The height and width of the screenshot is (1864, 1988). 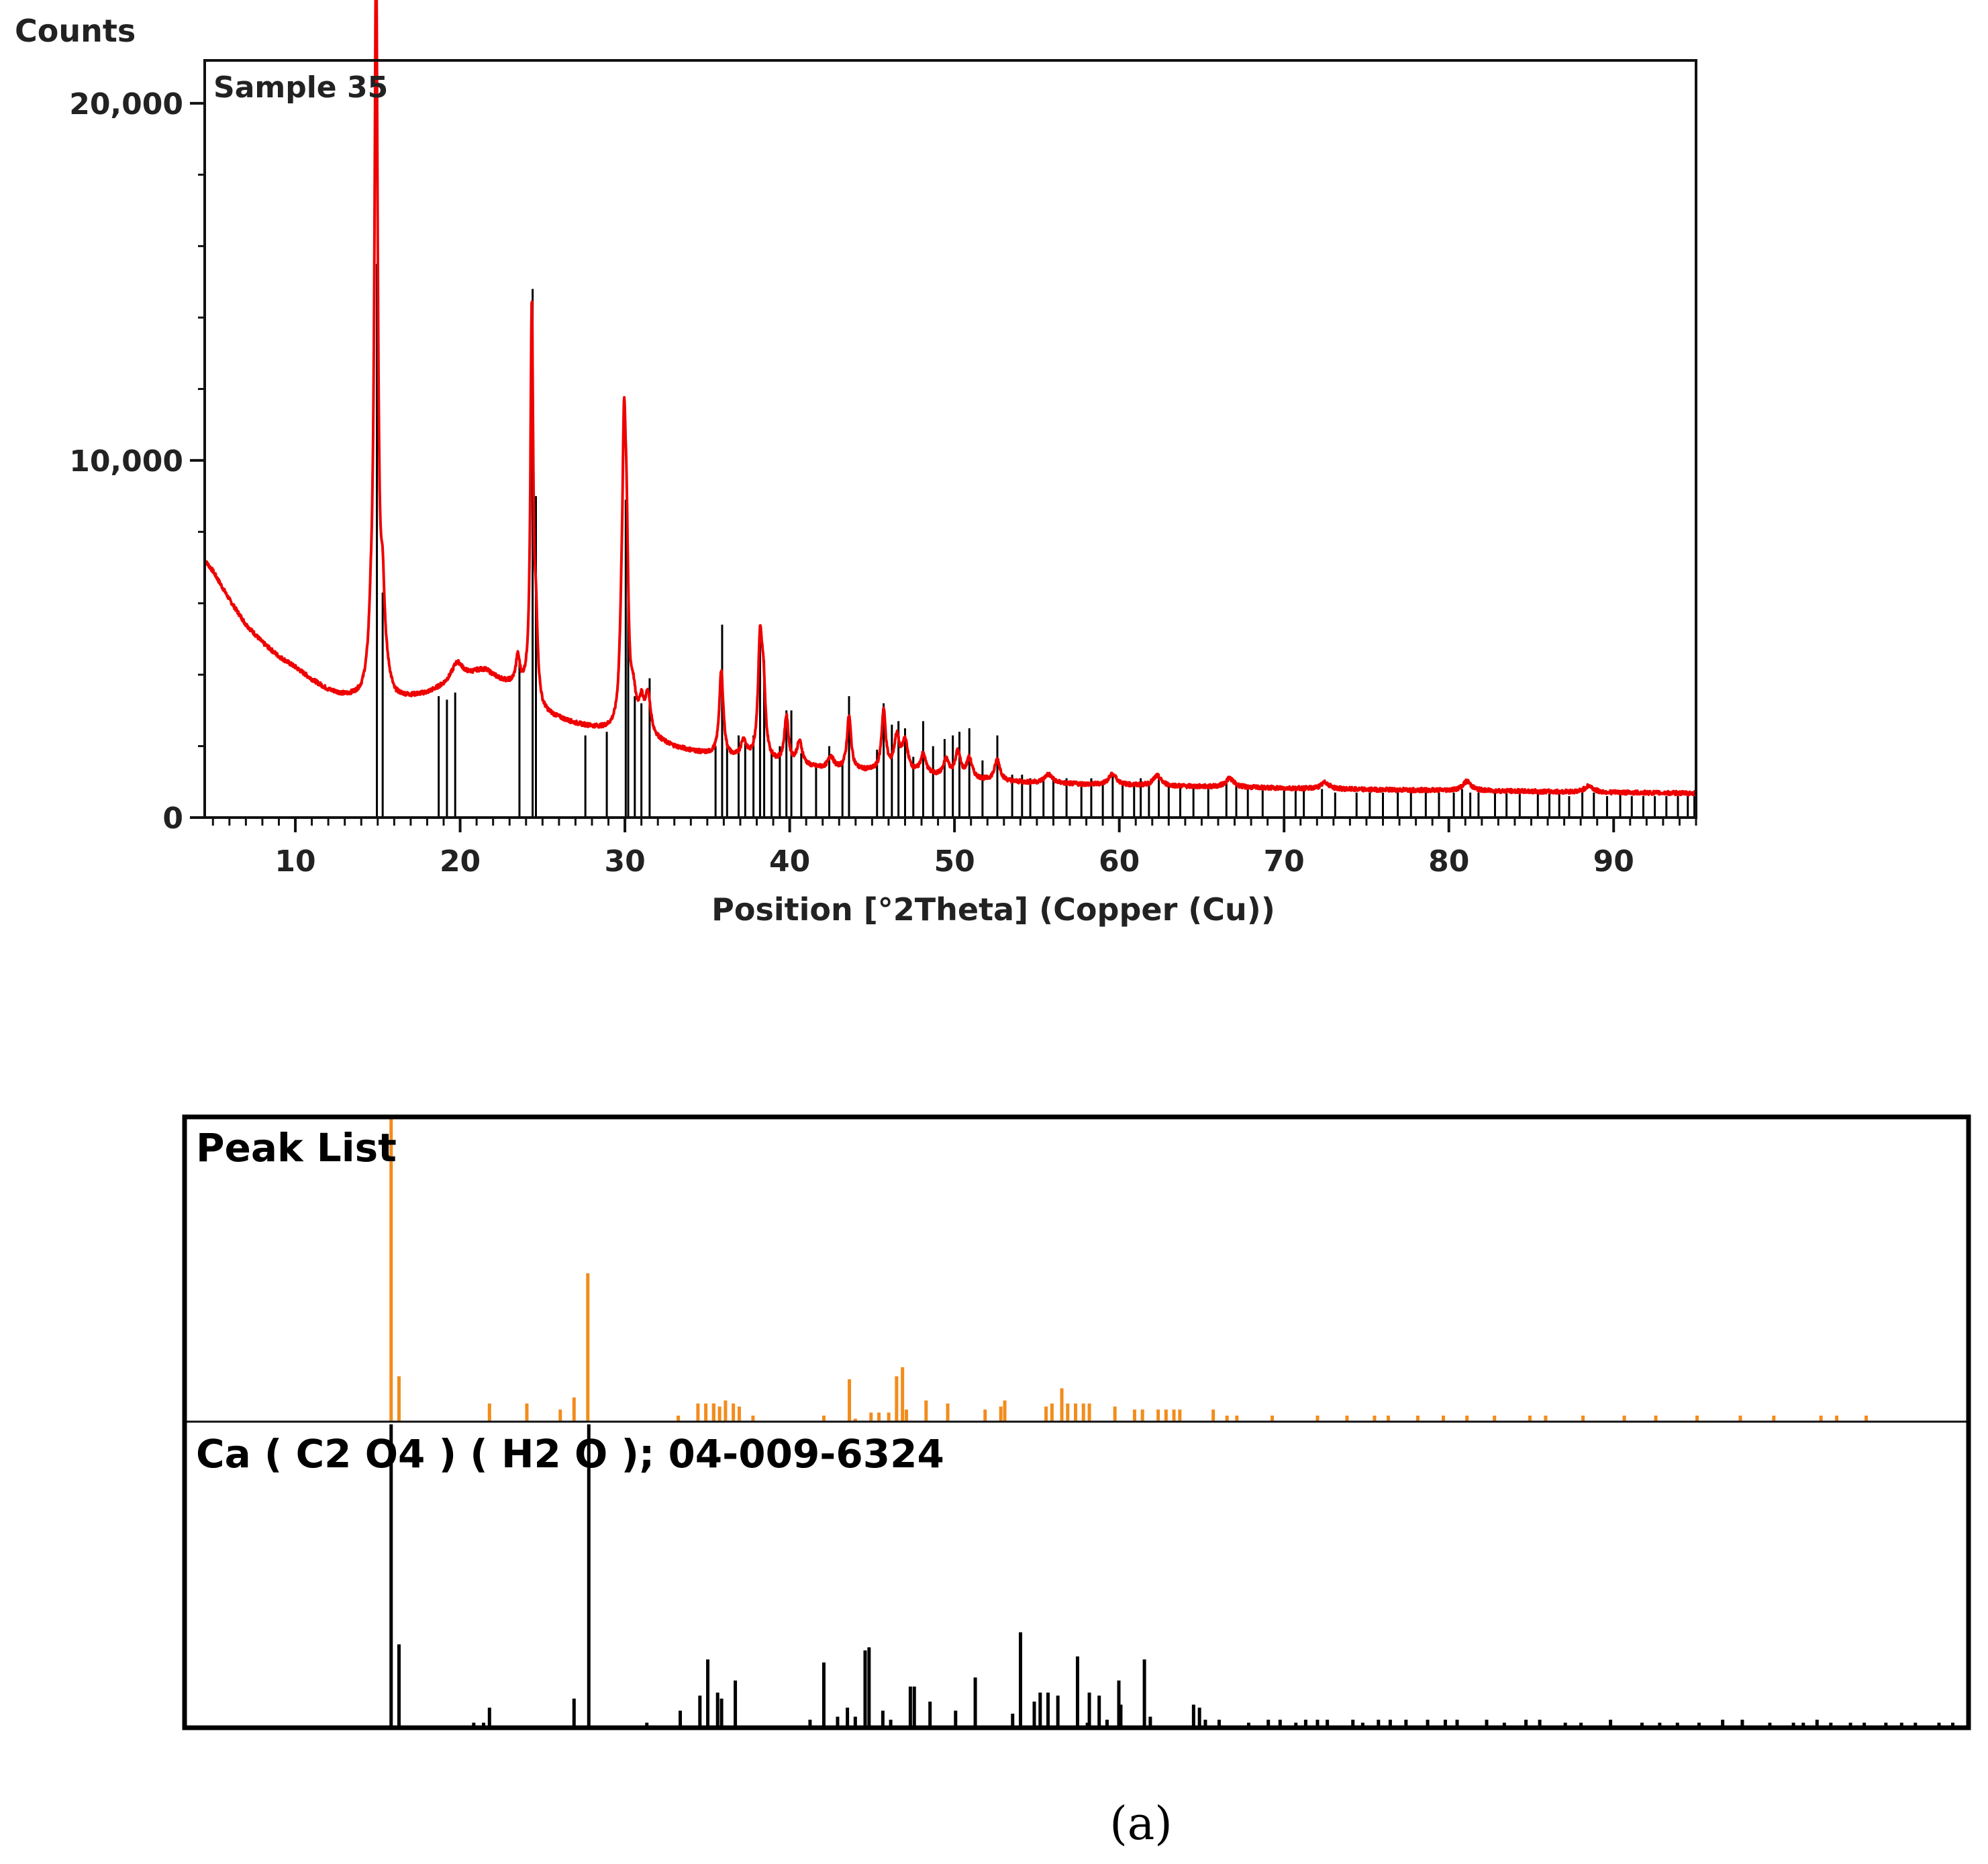 I want to click on y-axis: 0 10,000 20,000, so click(x=137, y=461).